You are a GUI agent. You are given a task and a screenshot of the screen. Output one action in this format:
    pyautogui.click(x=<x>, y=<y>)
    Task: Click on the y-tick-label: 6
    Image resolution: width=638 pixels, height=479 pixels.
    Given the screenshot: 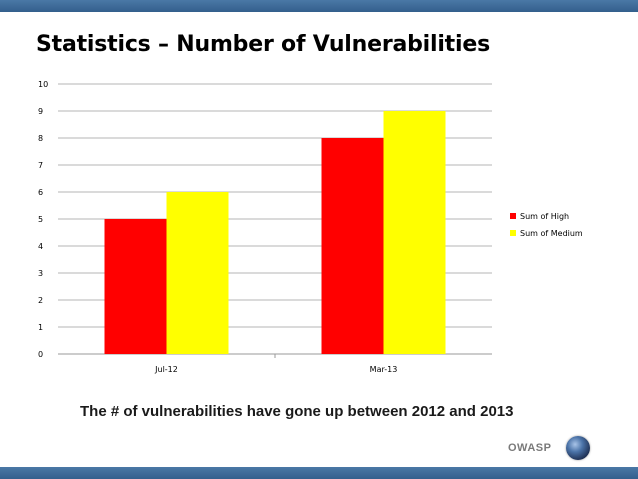 What is the action you would take?
    pyautogui.click(x=40, y=192)
    